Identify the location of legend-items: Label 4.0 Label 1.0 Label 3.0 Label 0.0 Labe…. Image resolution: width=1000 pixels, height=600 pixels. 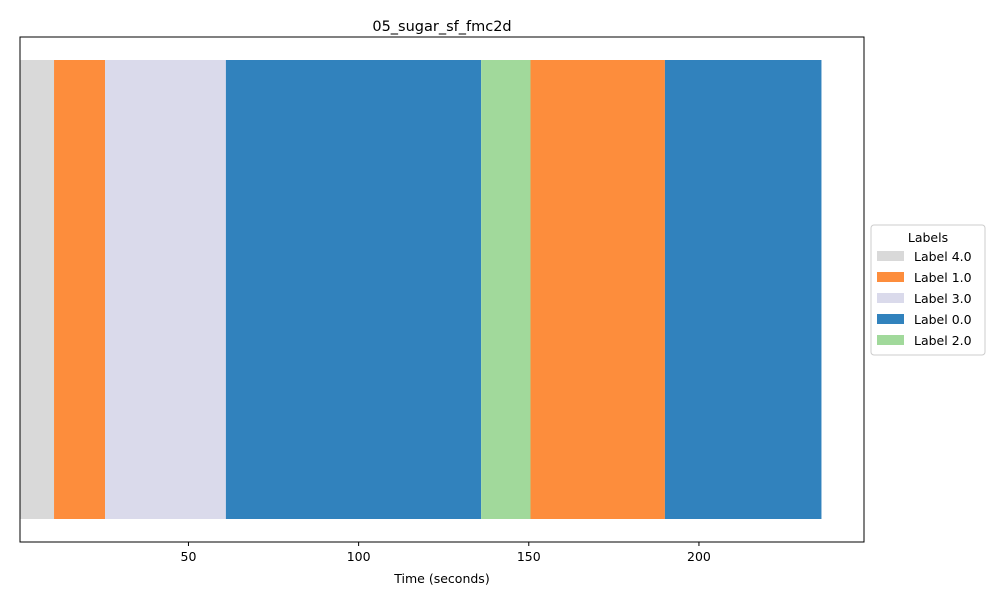
(924, 298).